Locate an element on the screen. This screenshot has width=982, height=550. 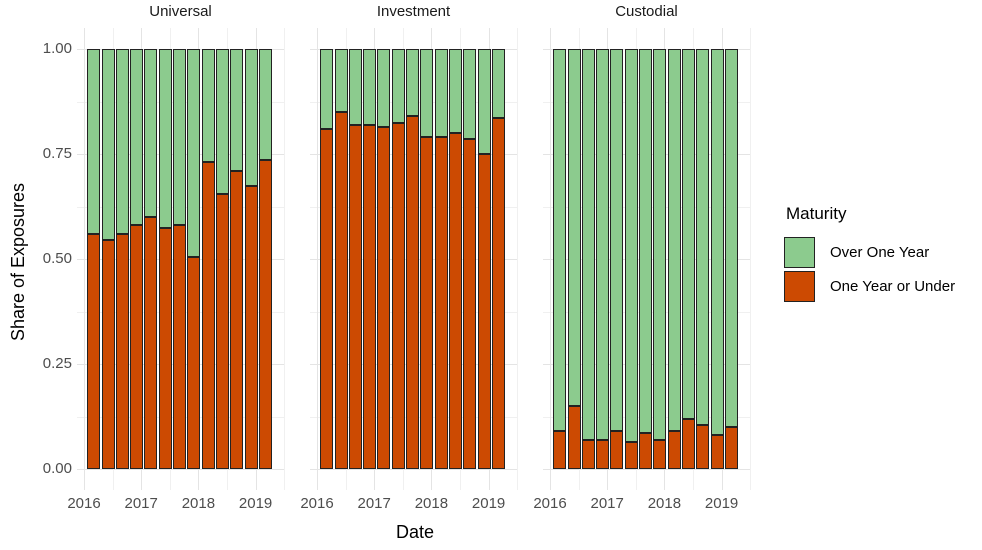
legend-title: Maturity is located at coordinates (816, 213).